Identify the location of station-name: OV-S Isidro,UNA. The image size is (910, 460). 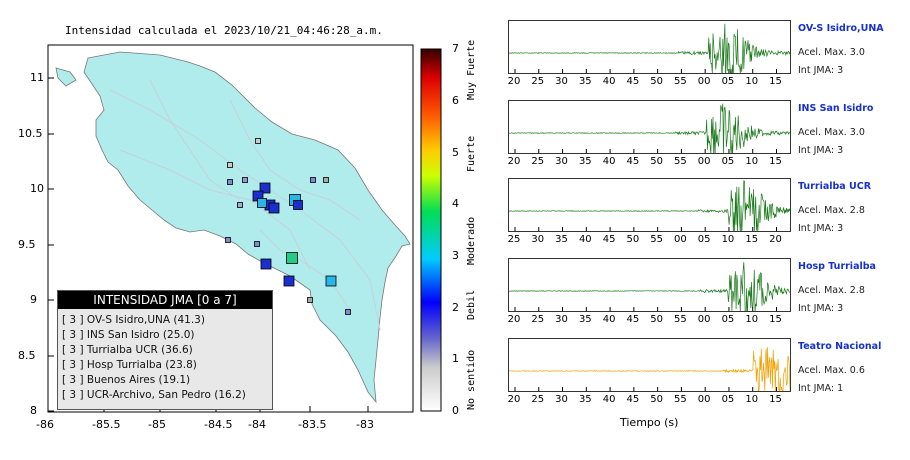
(841, 28).